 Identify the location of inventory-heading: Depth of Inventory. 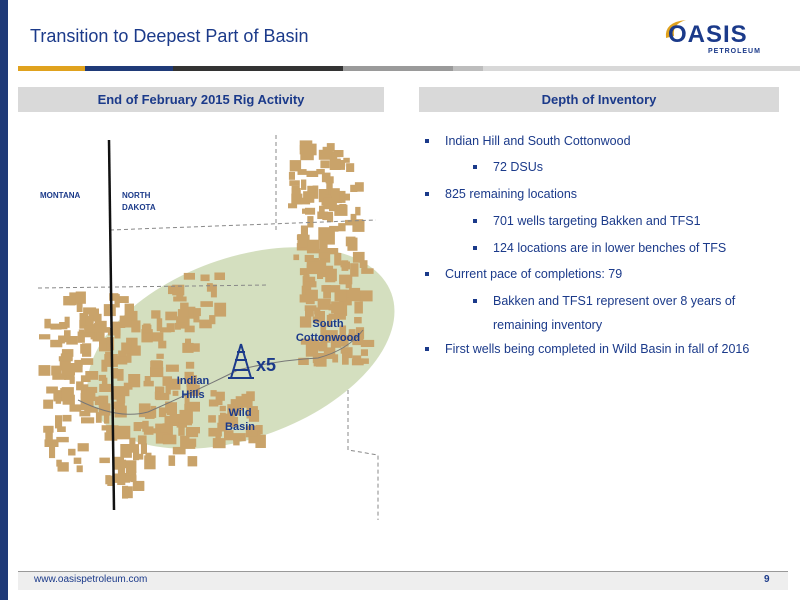
(599, 99).